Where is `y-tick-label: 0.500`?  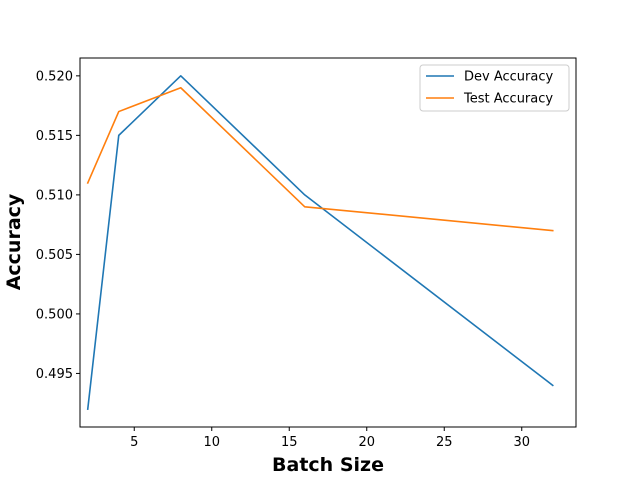 y-tick-label: 0.500 is located at coordinates (54, 314).